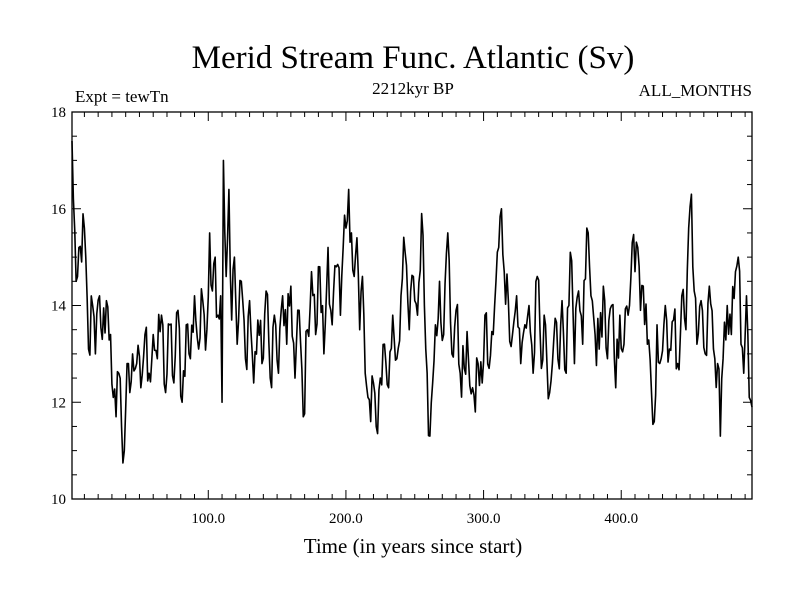  I want to click on experiment-label: Expt = tewTn, so click(122, 96).